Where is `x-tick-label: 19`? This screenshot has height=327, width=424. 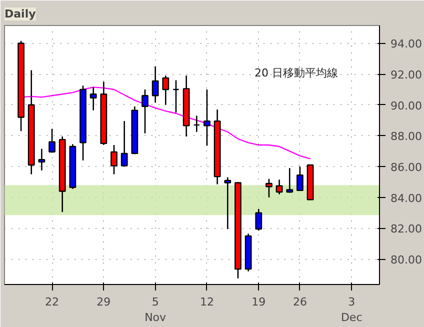
x-tick-label: 19 is located at coordinates (259, 302).